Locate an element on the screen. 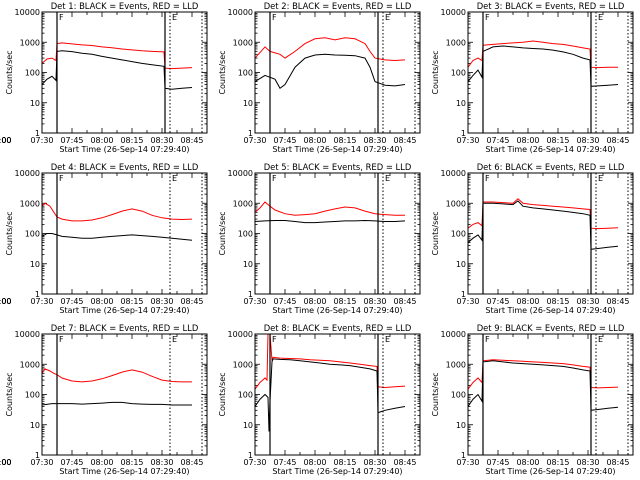  chart-title: Det 2: BLACK = Events, RED = LLD is located at coordinates (338, 6).